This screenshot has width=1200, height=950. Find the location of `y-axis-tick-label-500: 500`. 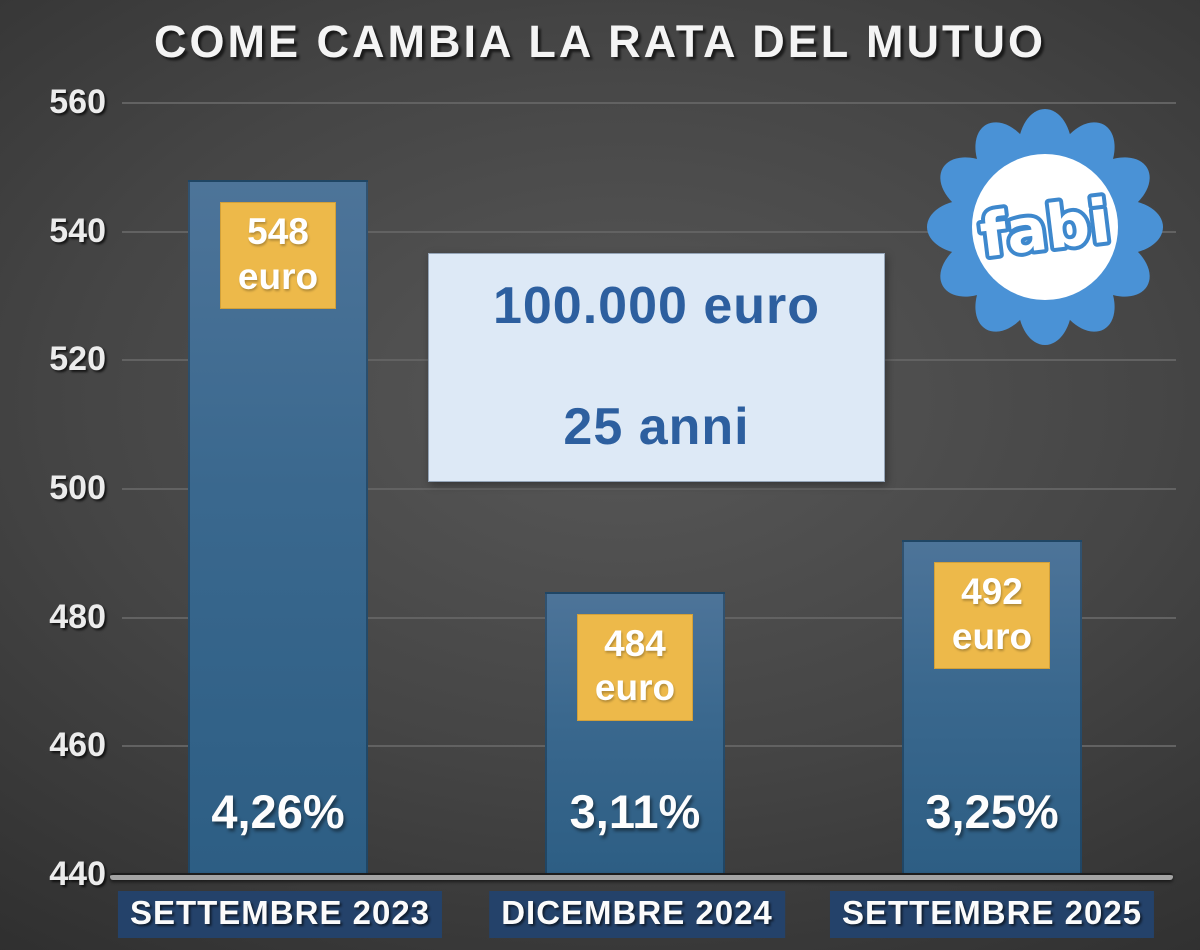

y-axis-tick-label-500: 500 is located at coordinates (77, 488).